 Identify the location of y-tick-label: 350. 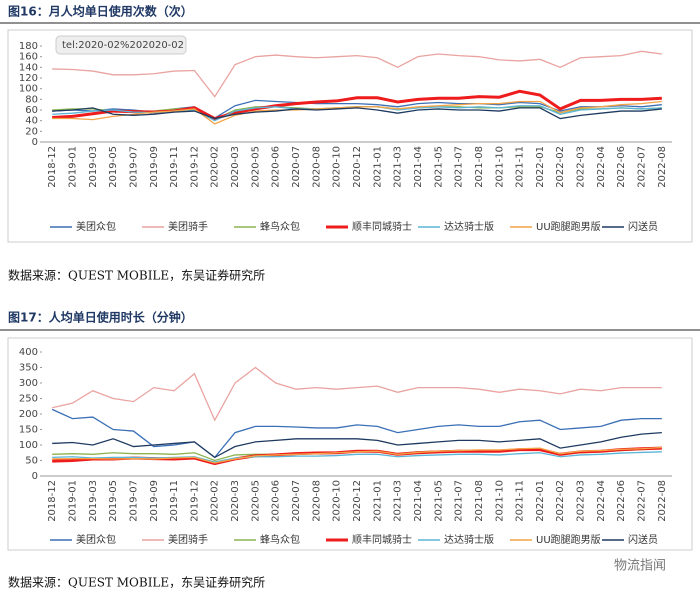
(28, 368).